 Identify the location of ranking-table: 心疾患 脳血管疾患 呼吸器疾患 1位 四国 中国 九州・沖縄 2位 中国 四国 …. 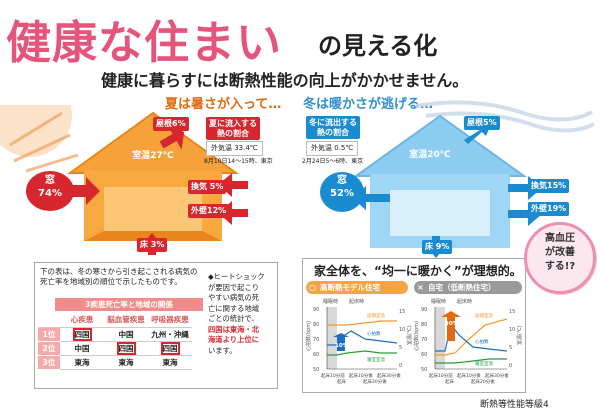
(115, 341).